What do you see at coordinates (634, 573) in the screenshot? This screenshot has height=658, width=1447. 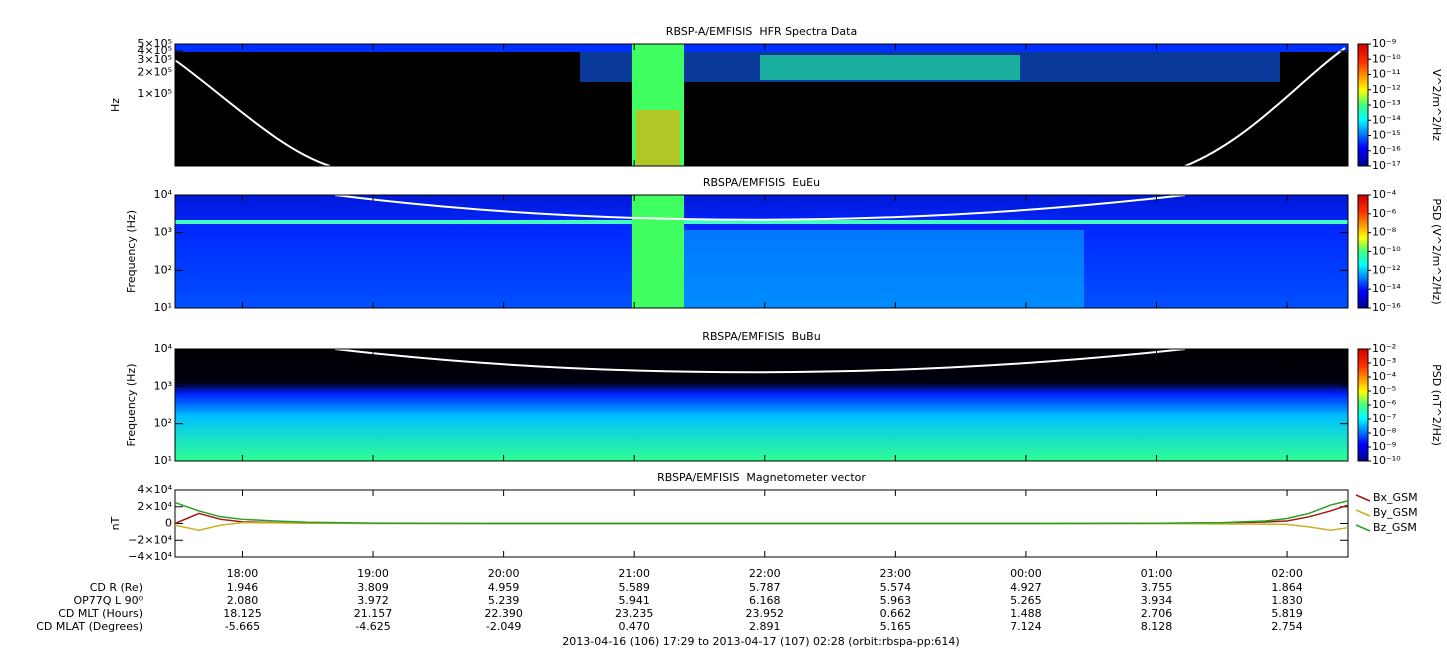 I see `x-tick-label: 21:00` at bounding box center [634, 573].